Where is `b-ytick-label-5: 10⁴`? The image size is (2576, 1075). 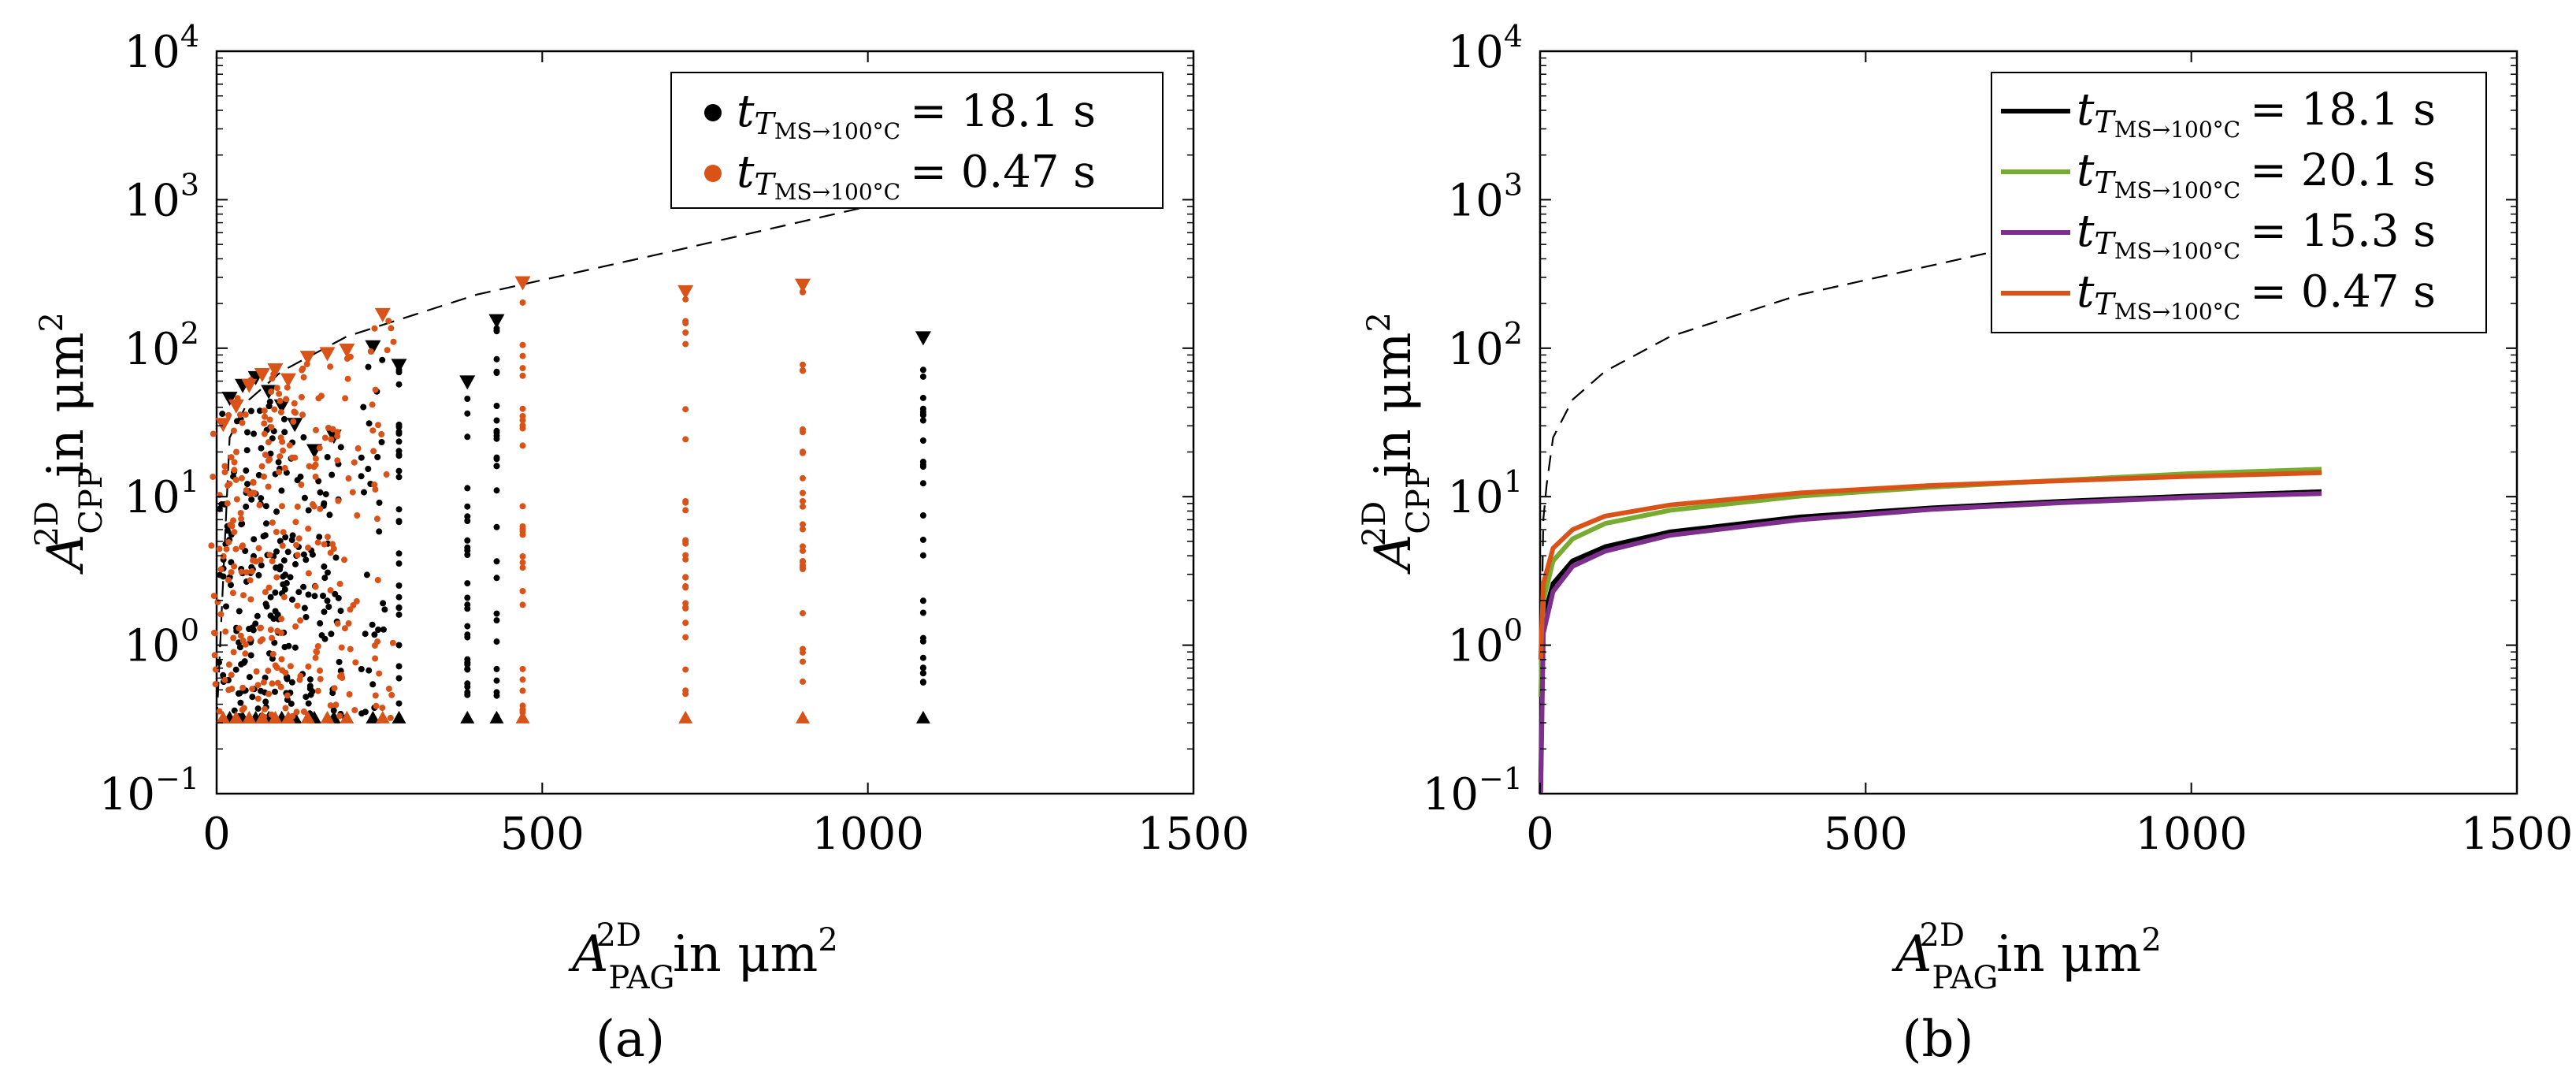 b-ytick-label-5: 10⁴ is located at coordinates (1485, 48).